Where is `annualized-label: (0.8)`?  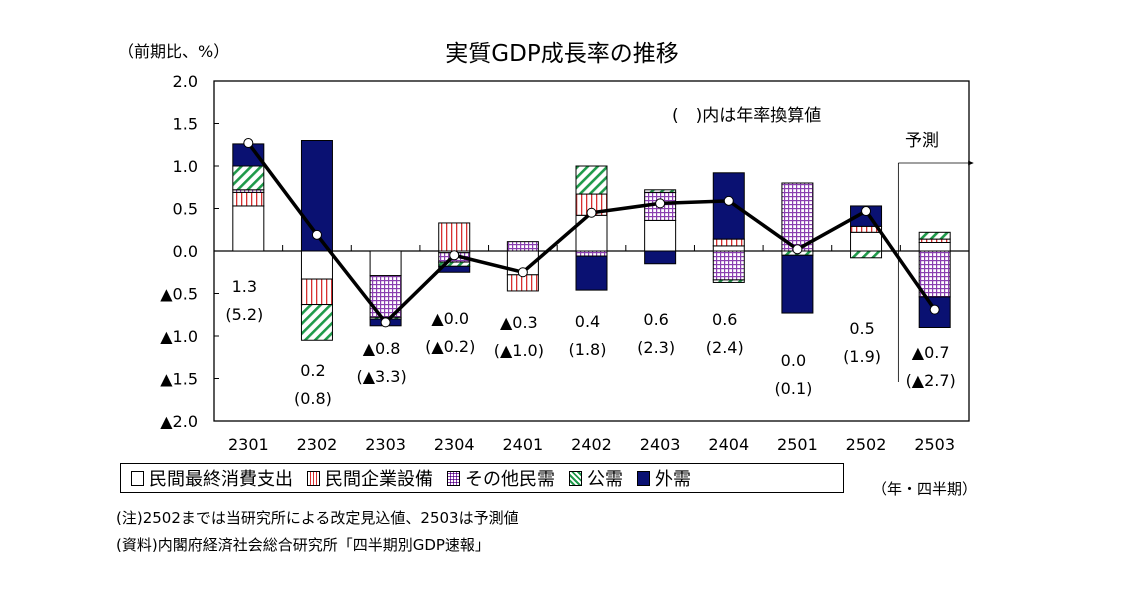 annualized-label: (0.8) is located at coordinates (313, 398).